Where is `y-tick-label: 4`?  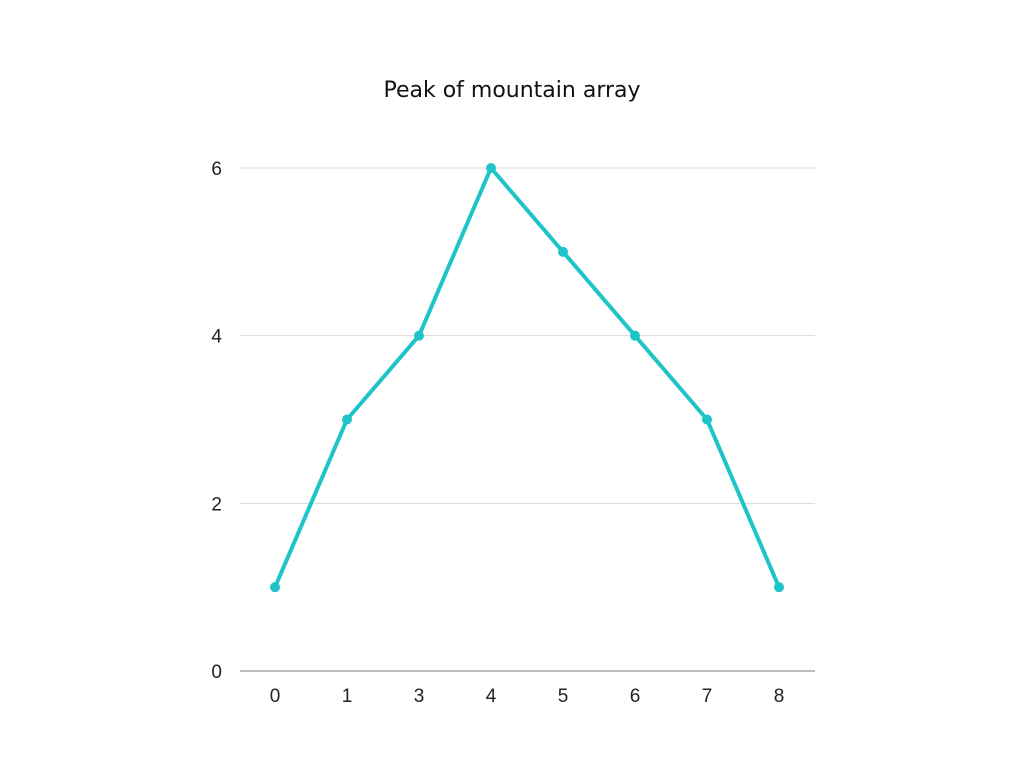
y-tick-label: 4 is located at coordinates (216, 337).